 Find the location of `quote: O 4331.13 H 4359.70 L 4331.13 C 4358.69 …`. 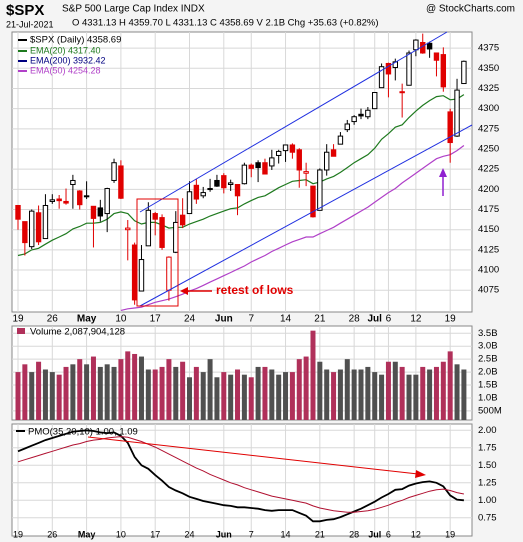

quote: O 4331.13 H 4359.70 L 4331.13 C 4358.69 … is located at coordinates (225, 23).